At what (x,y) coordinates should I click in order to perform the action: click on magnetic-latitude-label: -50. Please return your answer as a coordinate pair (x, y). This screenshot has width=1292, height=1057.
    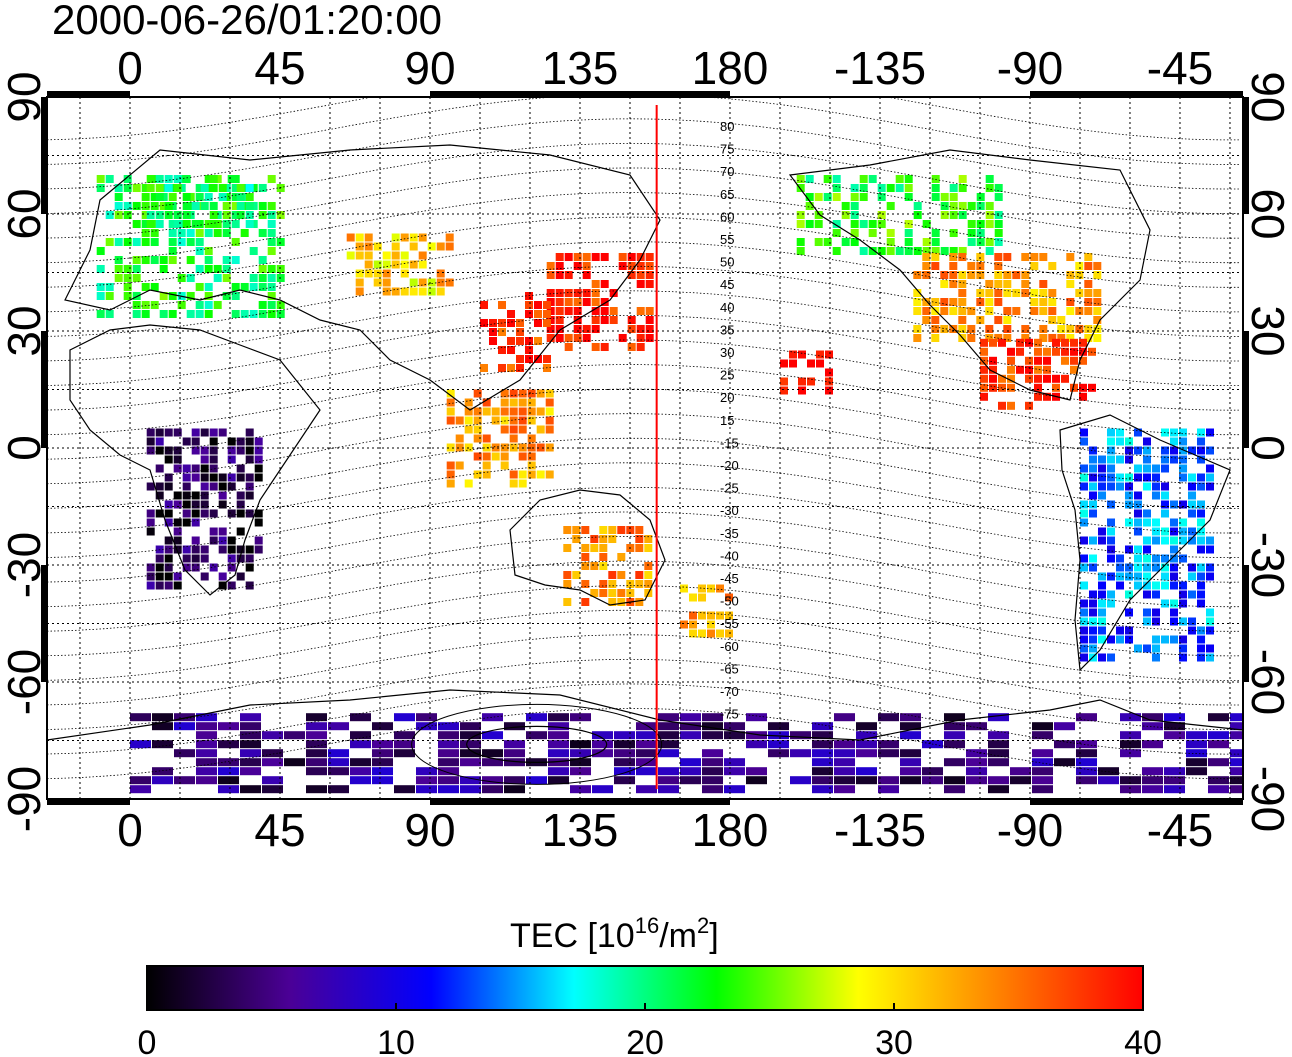
    Looking at the image, I should click on (729, 601).